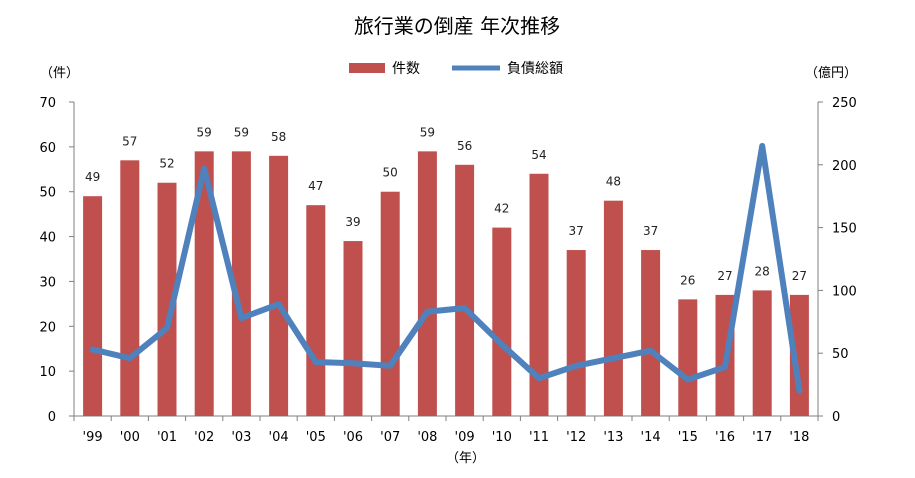 Image resolution: width=915 pixels, height=478 pixels. What do you see at coordinates (92, 177) in the screenshot?
I see `bar-value-label: 49` at bounding box center [92, 177].